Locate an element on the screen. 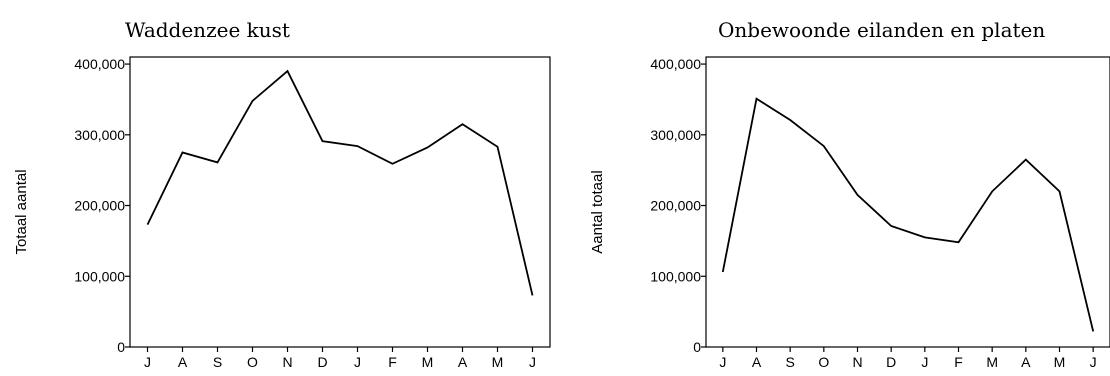  chart-2-ytick-label: 200,000 is located at coordinates (675, 206).